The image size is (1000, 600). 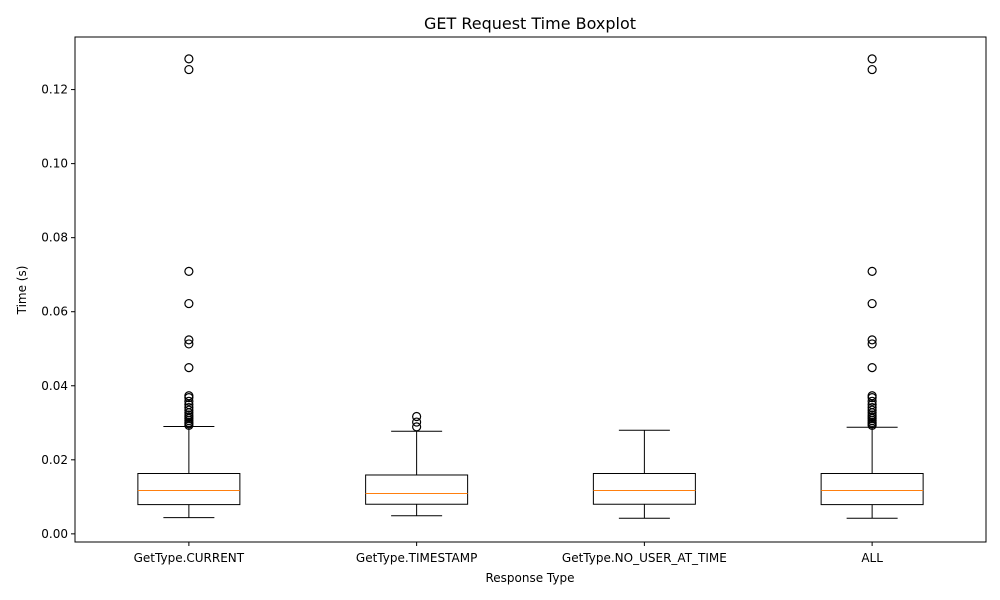 What do you see at coordinates (22, 291) in the screenshot?
I see `y-axis-label: Time (s)` at bounding box center [22, 291].